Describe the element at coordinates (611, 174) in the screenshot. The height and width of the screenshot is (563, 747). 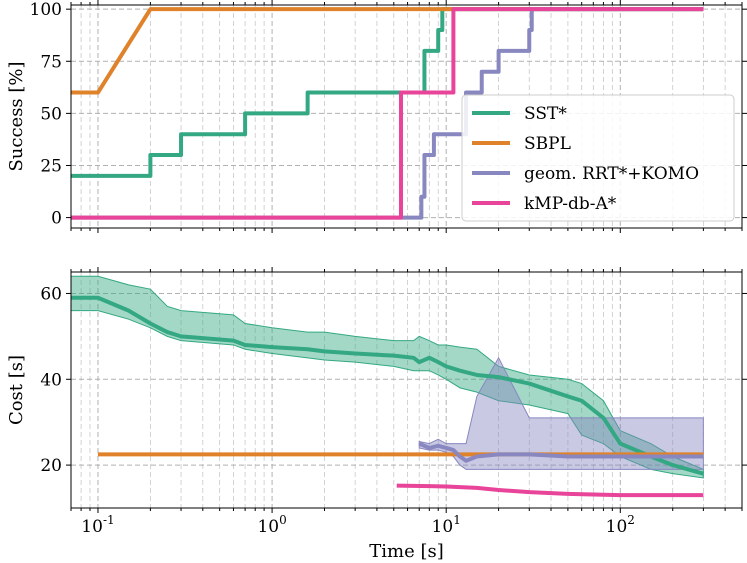
I see `legend-label: geom. RRT*+KOMO` at that location.